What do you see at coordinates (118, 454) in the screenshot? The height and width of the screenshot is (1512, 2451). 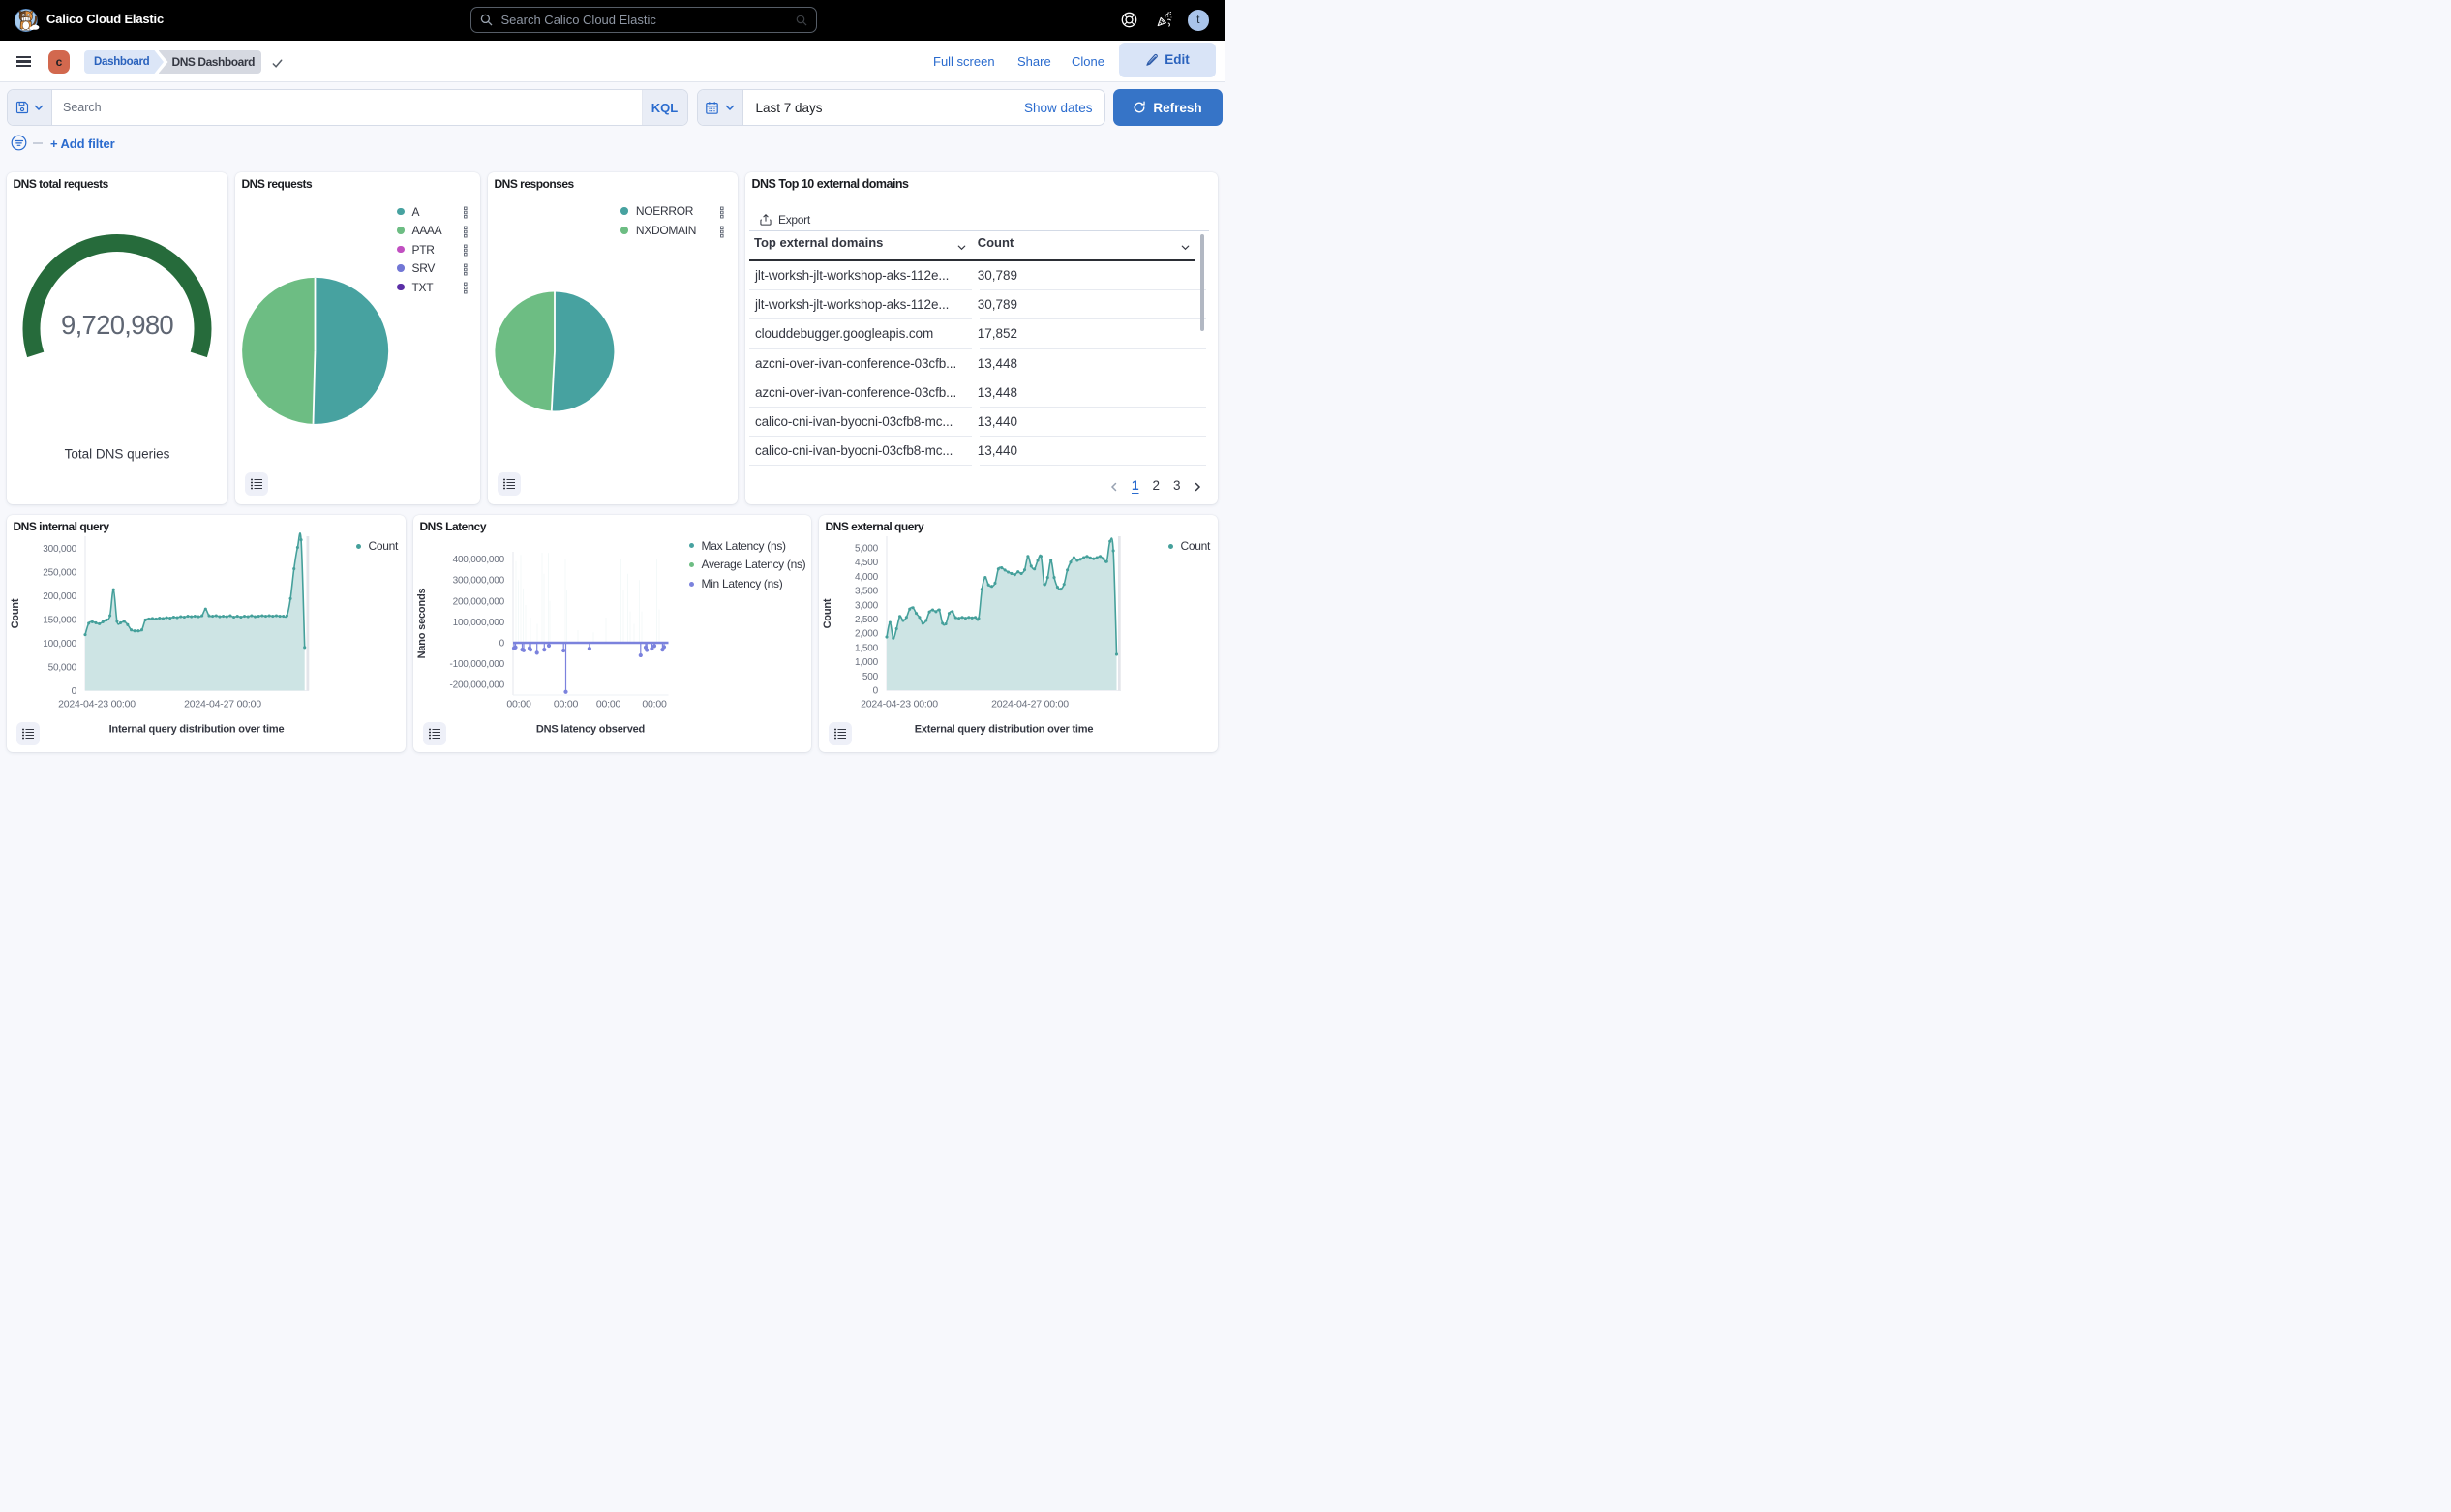 I see `svg-text: Total DNS queries` at bounding box center [118, 454].